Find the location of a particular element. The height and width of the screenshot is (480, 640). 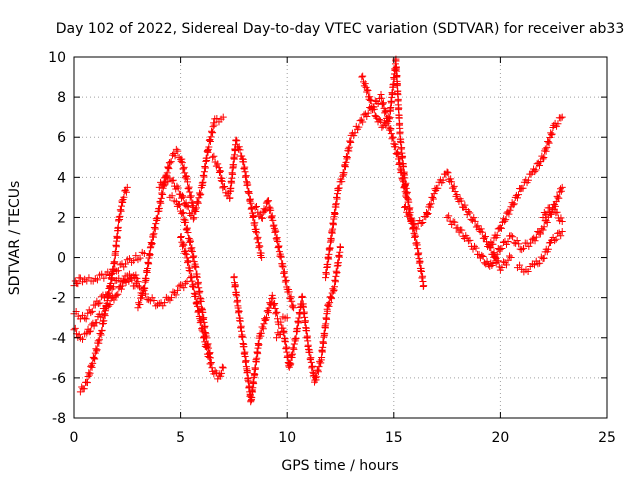

series-tracks_s is located at coordinates (552, 214).